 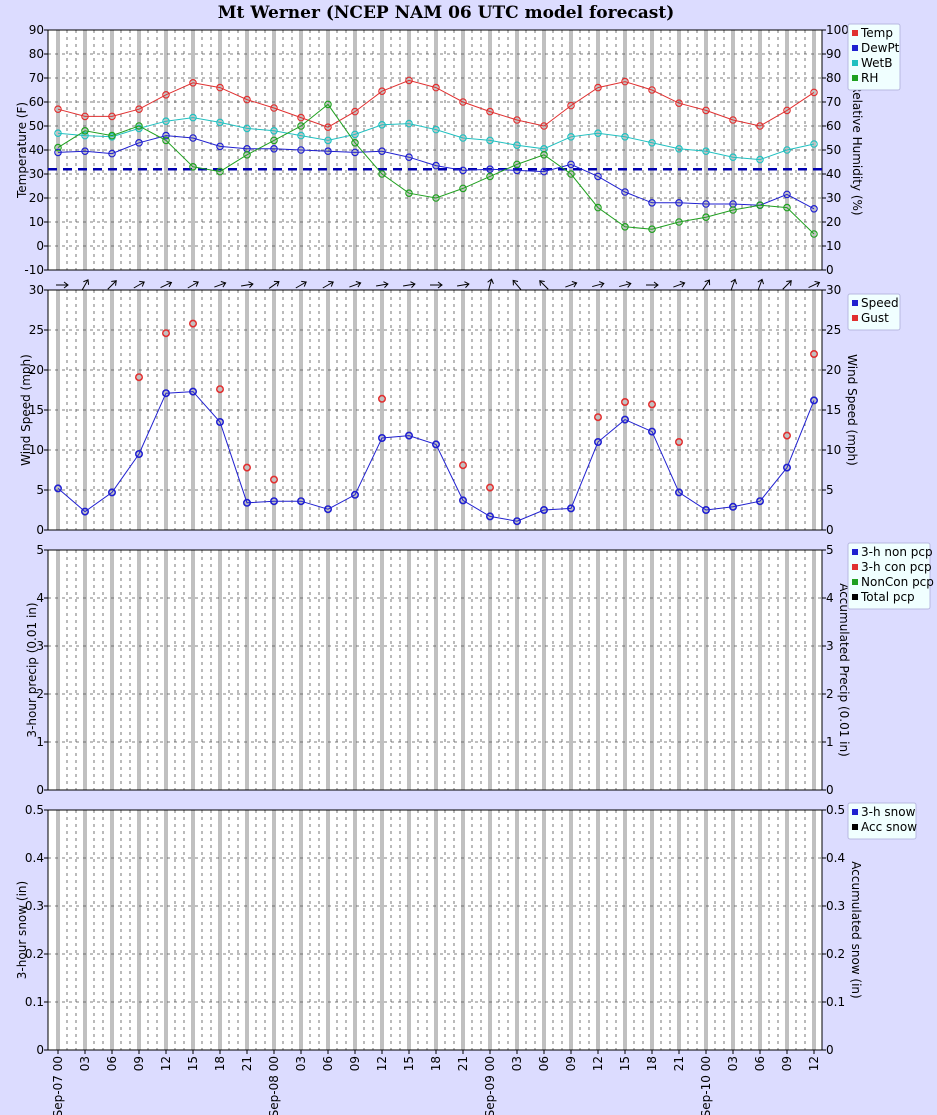 I want to click on legend-label: Gust, so click(x=875, y=318).